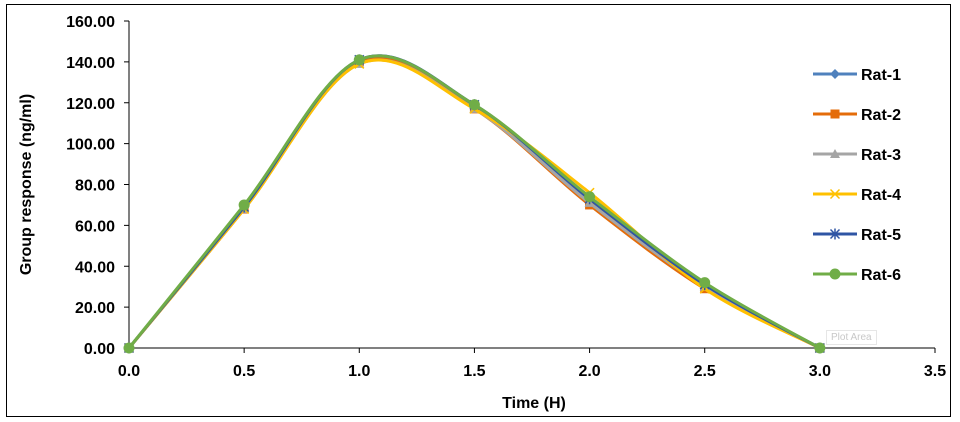 The width and height of the screenshot is (960, 422). I want to click on legend-label: Rat-4, so click(881, 195).